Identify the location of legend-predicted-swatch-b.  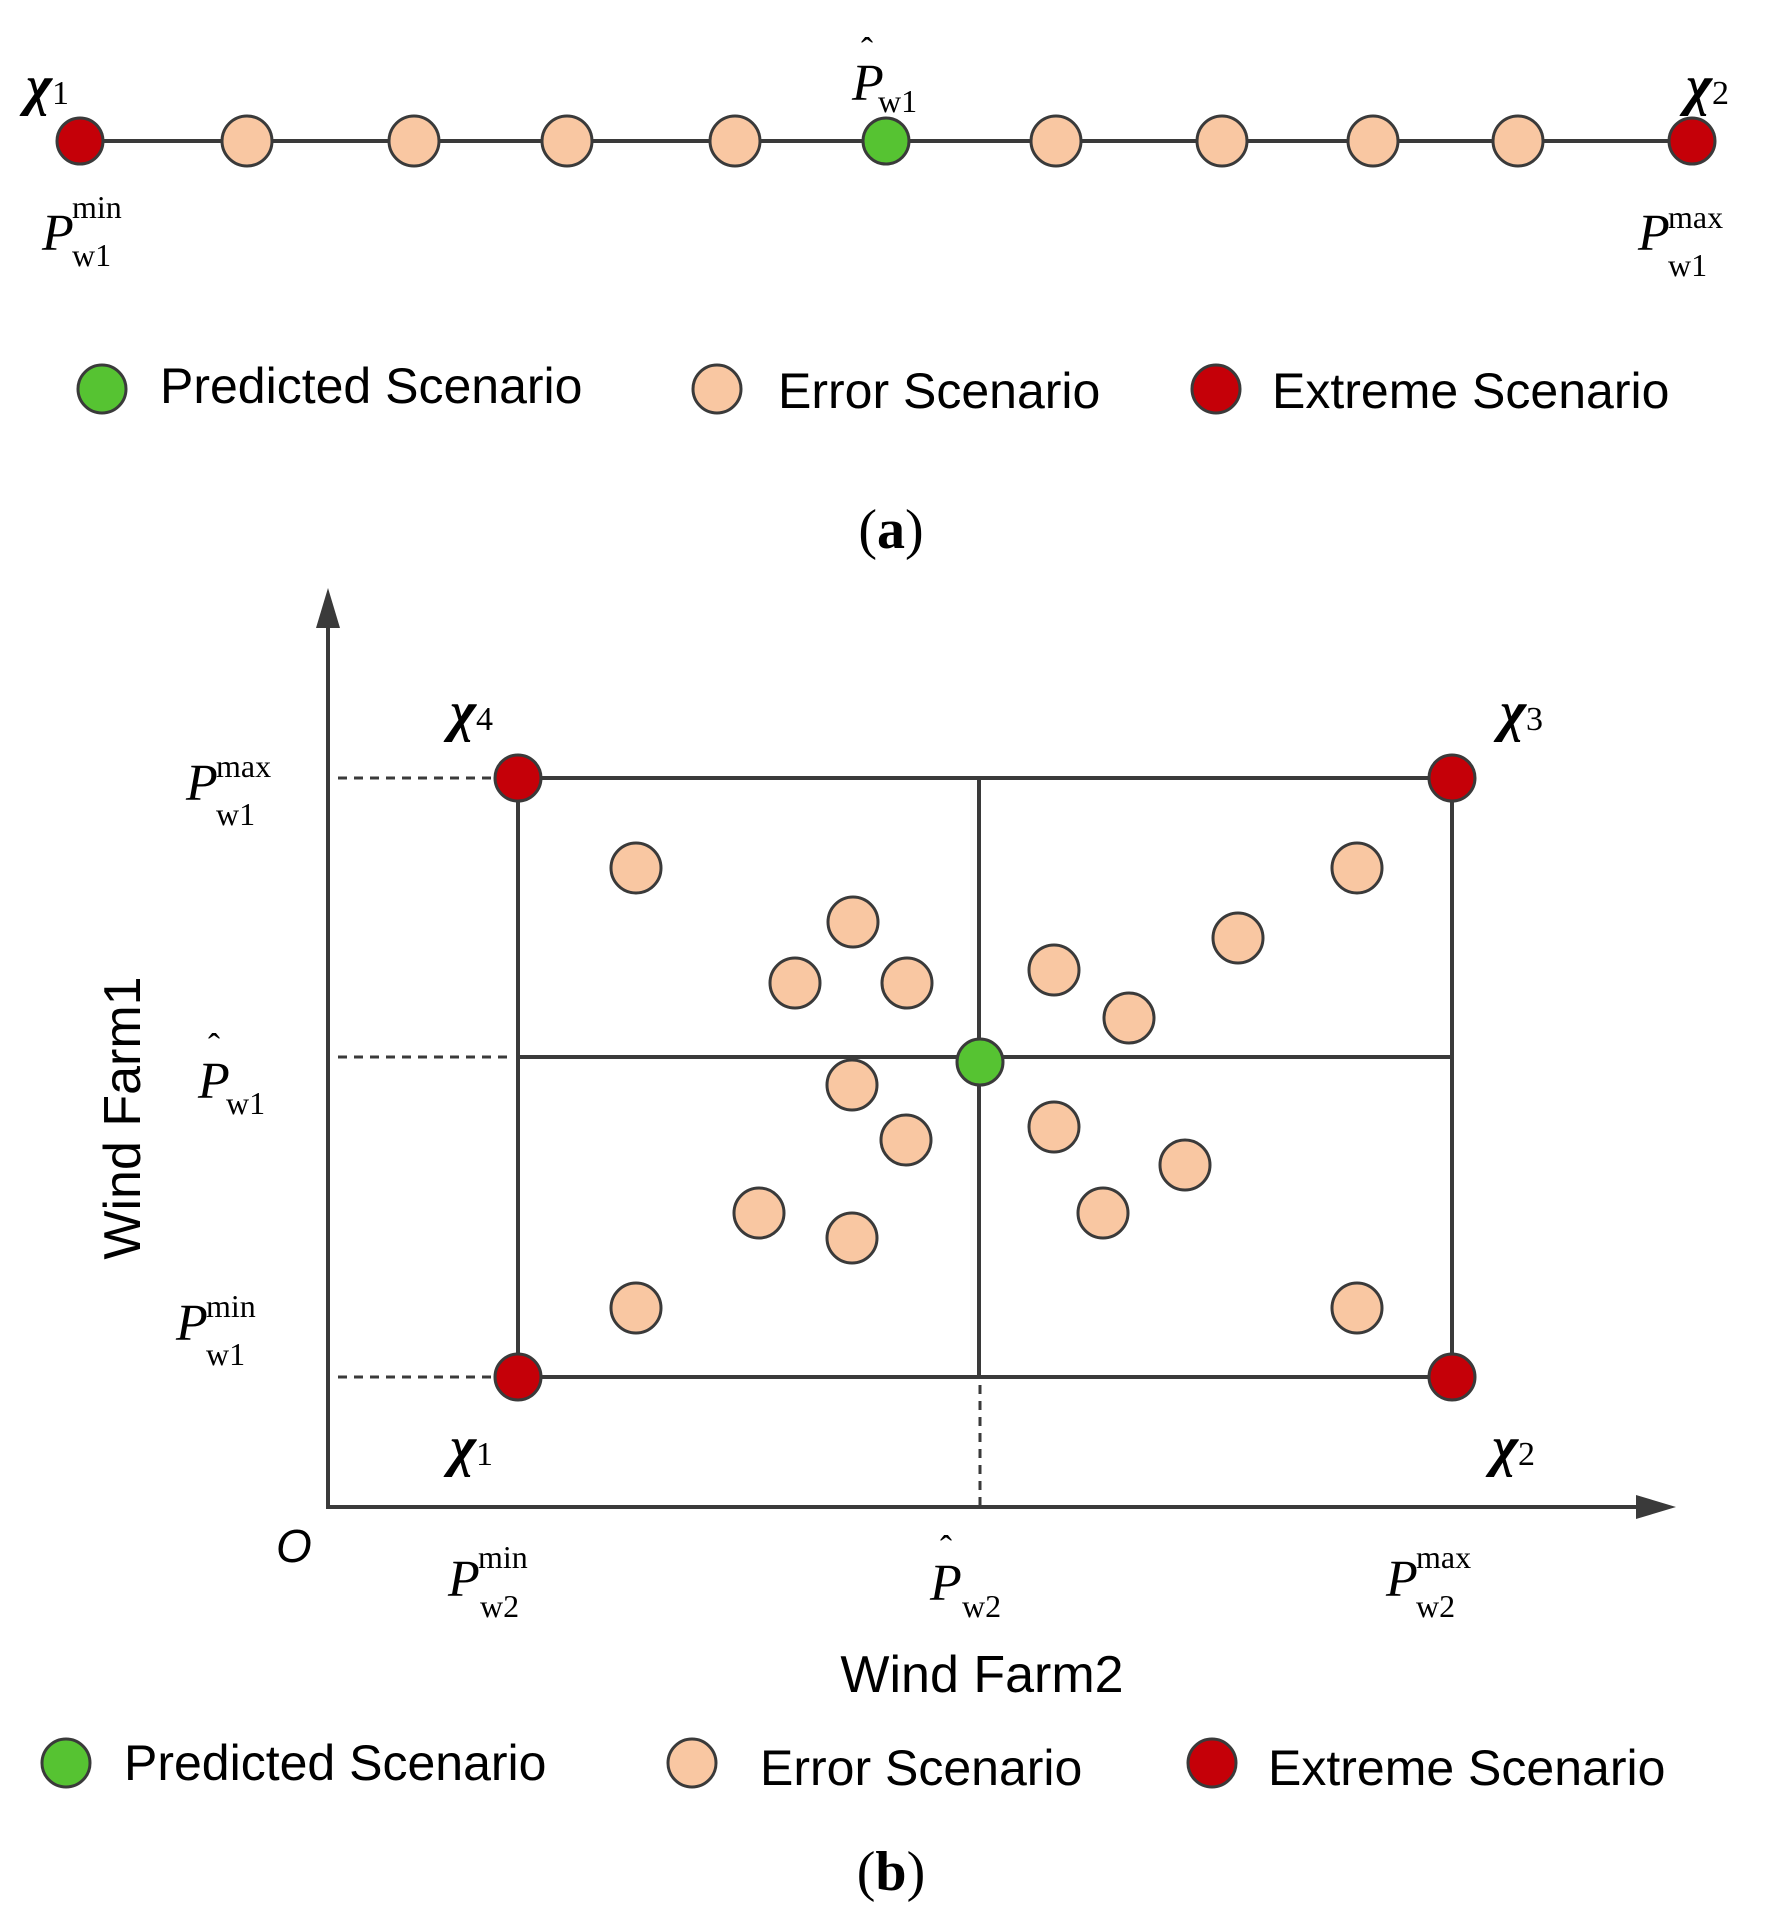
(66, 1763).